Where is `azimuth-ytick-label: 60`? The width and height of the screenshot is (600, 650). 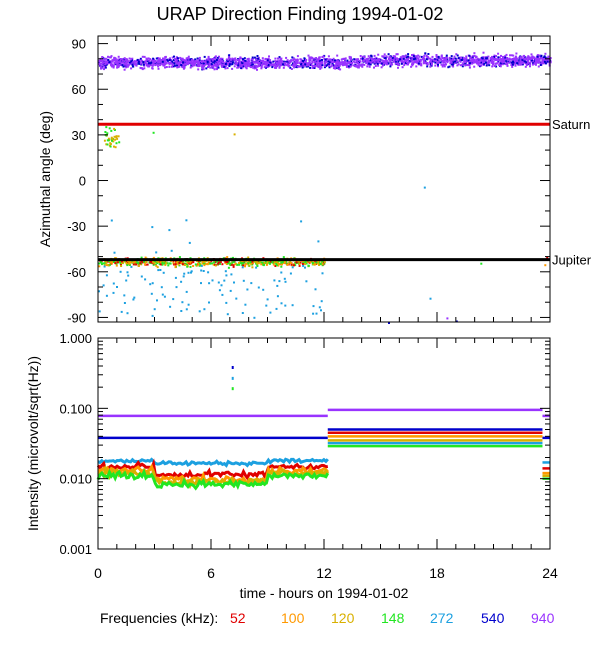 azimuth-ytick-label: 60 is located at coordinates (79, 89).